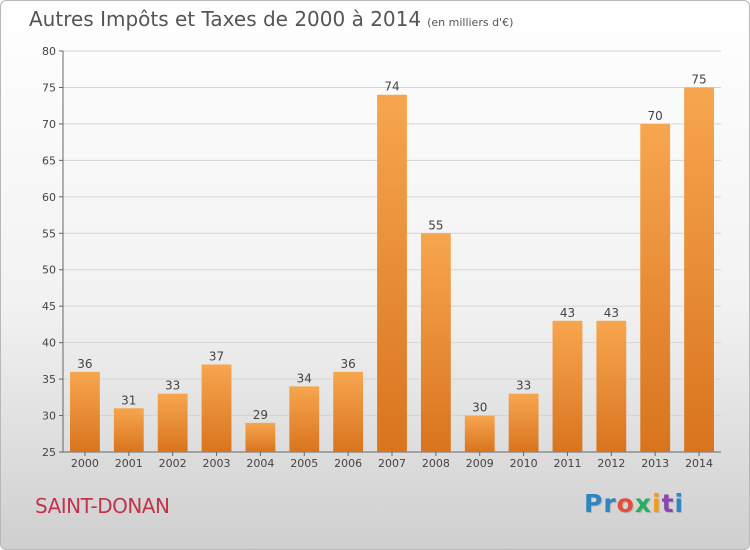  I want to click on value-label: 75, so click(698, 79).